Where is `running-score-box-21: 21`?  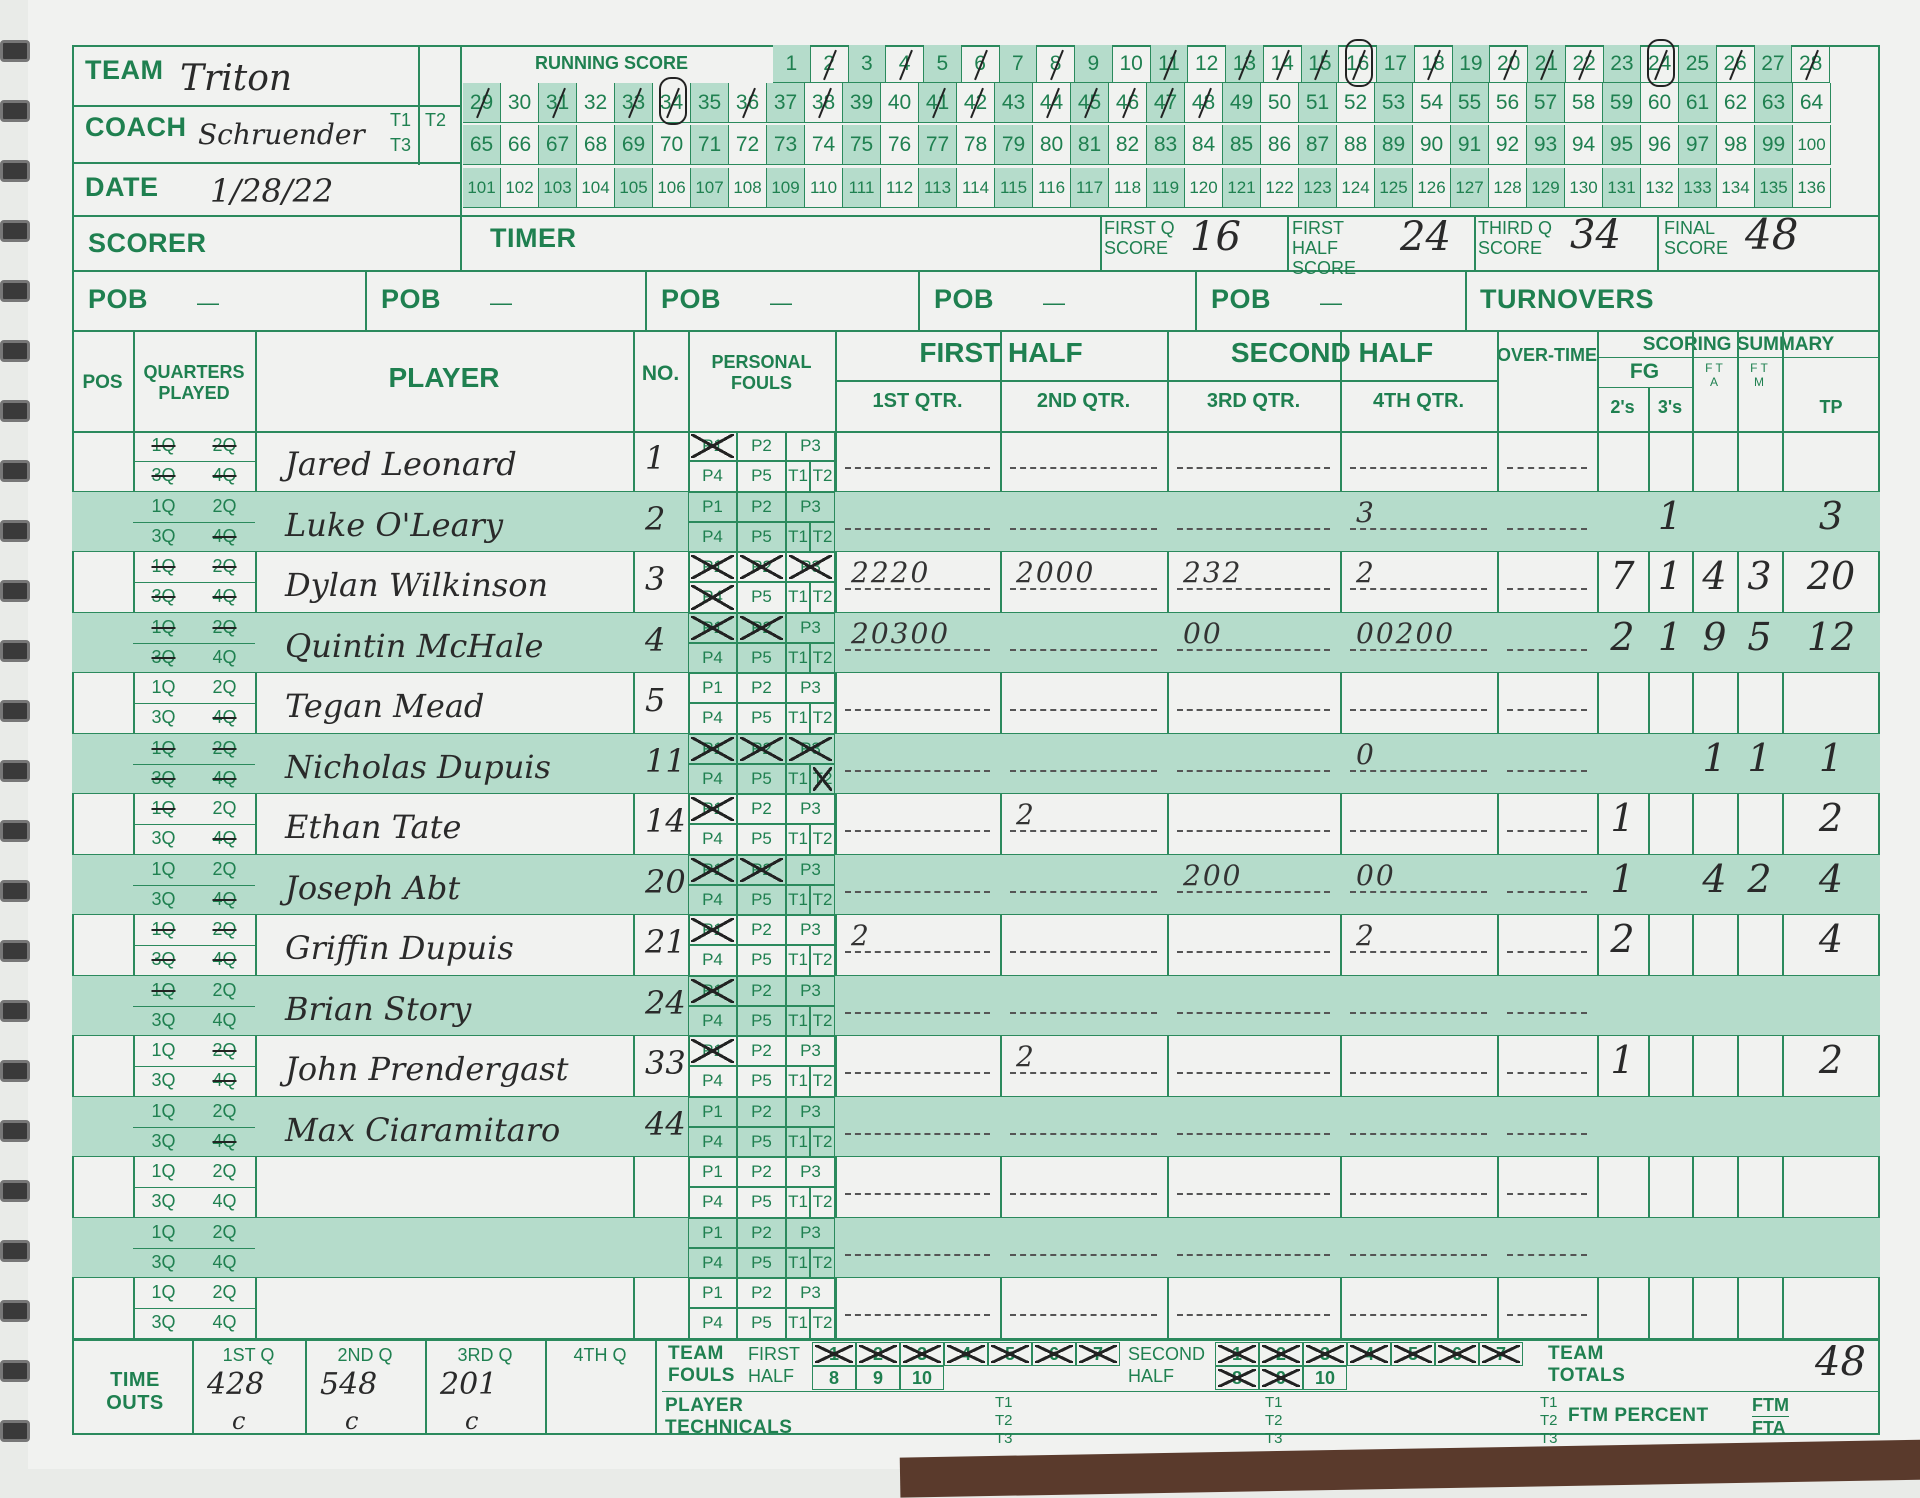
running-score-box-21: 21 is located at coordinates (1547, 64).